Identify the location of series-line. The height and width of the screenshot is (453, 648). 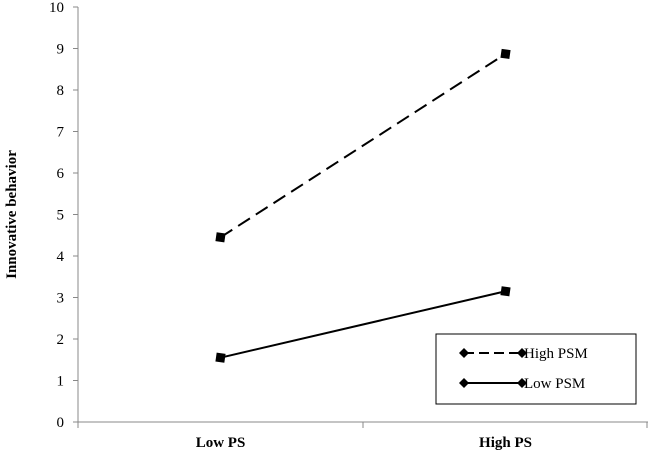
(363, 324).